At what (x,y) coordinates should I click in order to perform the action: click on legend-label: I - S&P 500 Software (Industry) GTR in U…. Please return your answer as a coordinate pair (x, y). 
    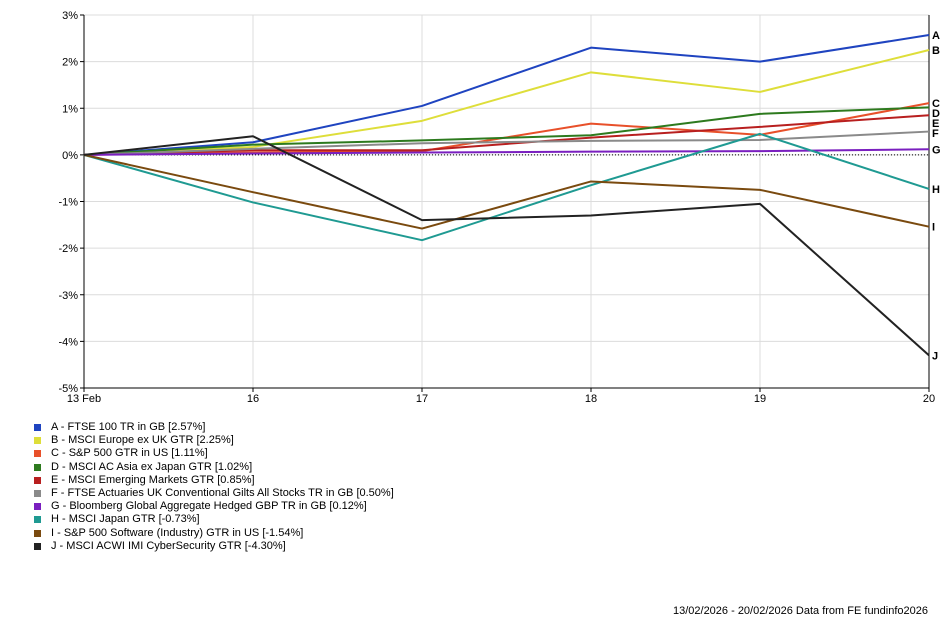
    Looking at the image, I should click on (177, 532).